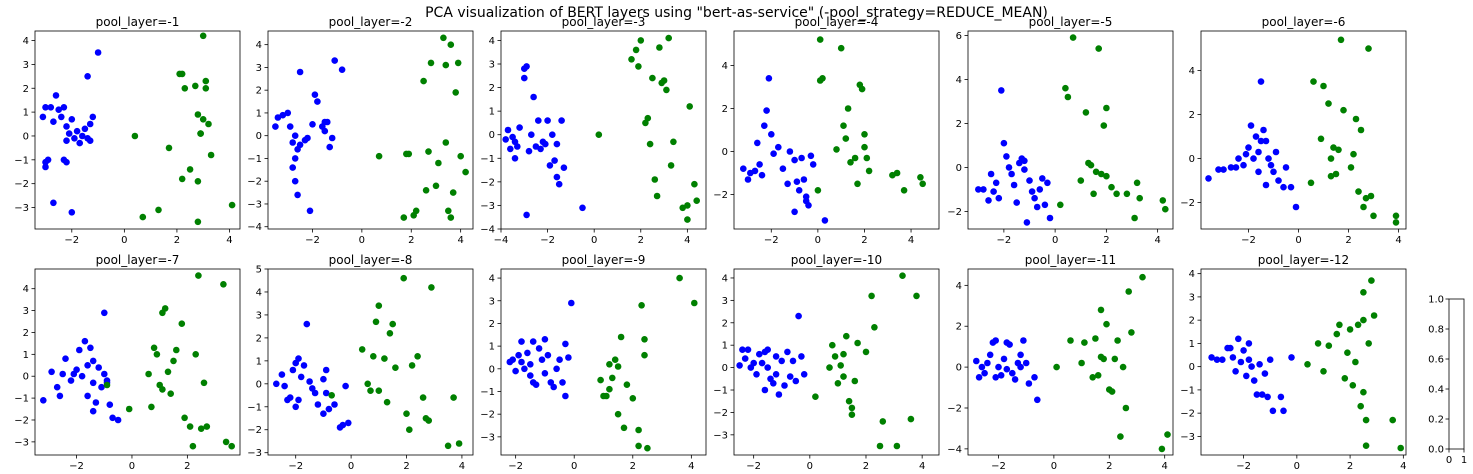 This screenshot has height=474, width=1473. Describe the element at coordinates (370, 127) in the screenshot. I see `points-group` at that location.